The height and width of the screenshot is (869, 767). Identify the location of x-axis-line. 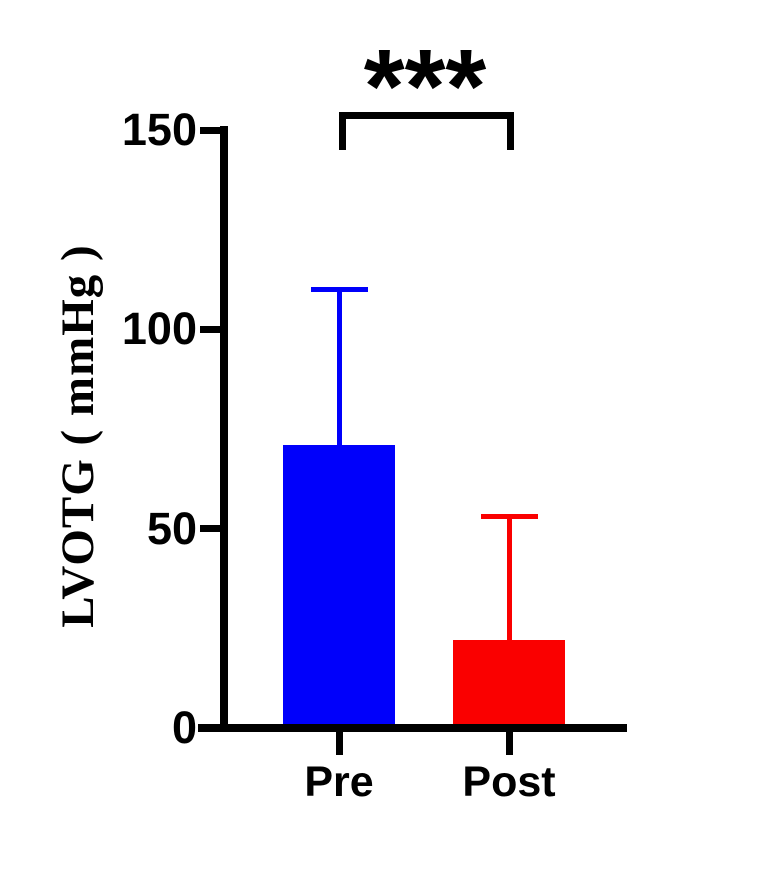
(412, 728).